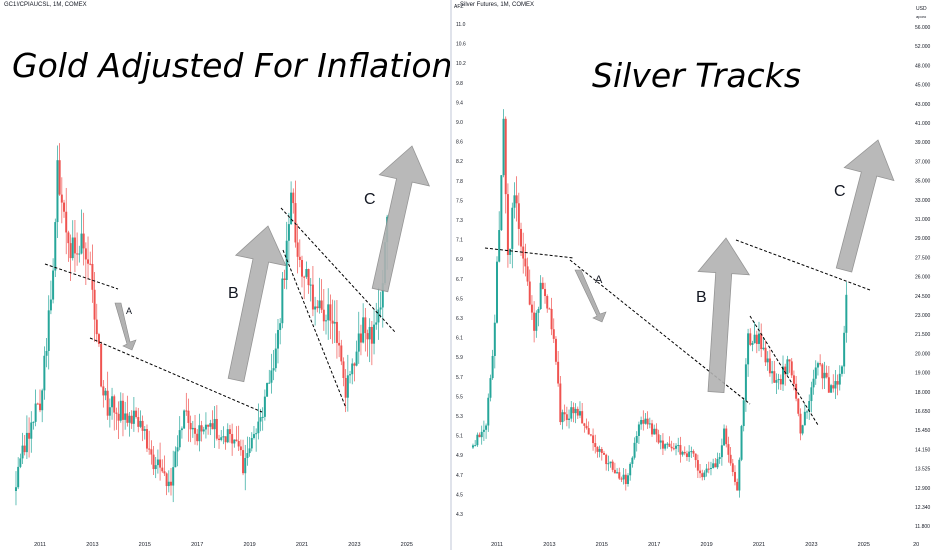  I want to click on right-axis-tick-label: 16.650, so click(923, 412).